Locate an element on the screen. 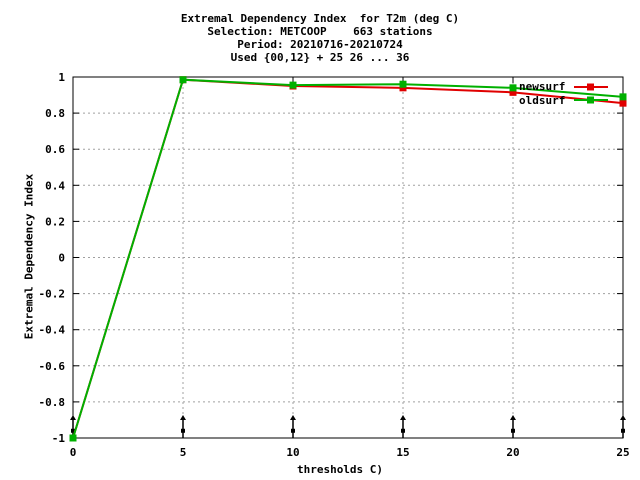 The image size is (640, 480). y-tick-label: 0.6 is located at coordinates (55, 149).